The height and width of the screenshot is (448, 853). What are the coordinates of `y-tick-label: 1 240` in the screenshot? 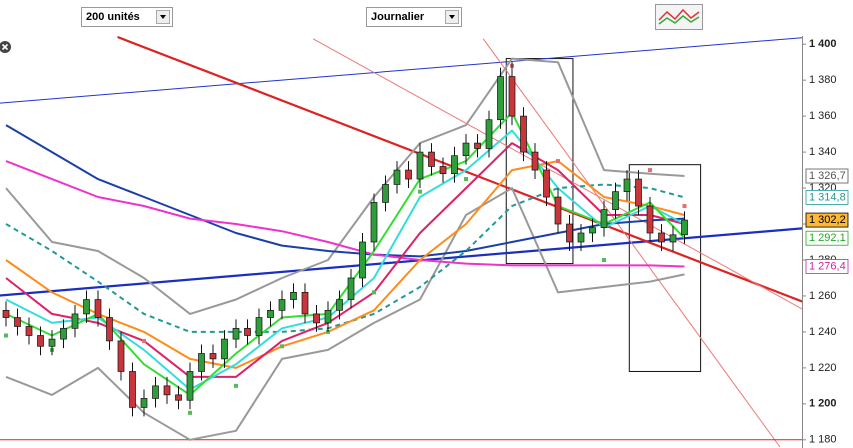 It's located at (823, 332).